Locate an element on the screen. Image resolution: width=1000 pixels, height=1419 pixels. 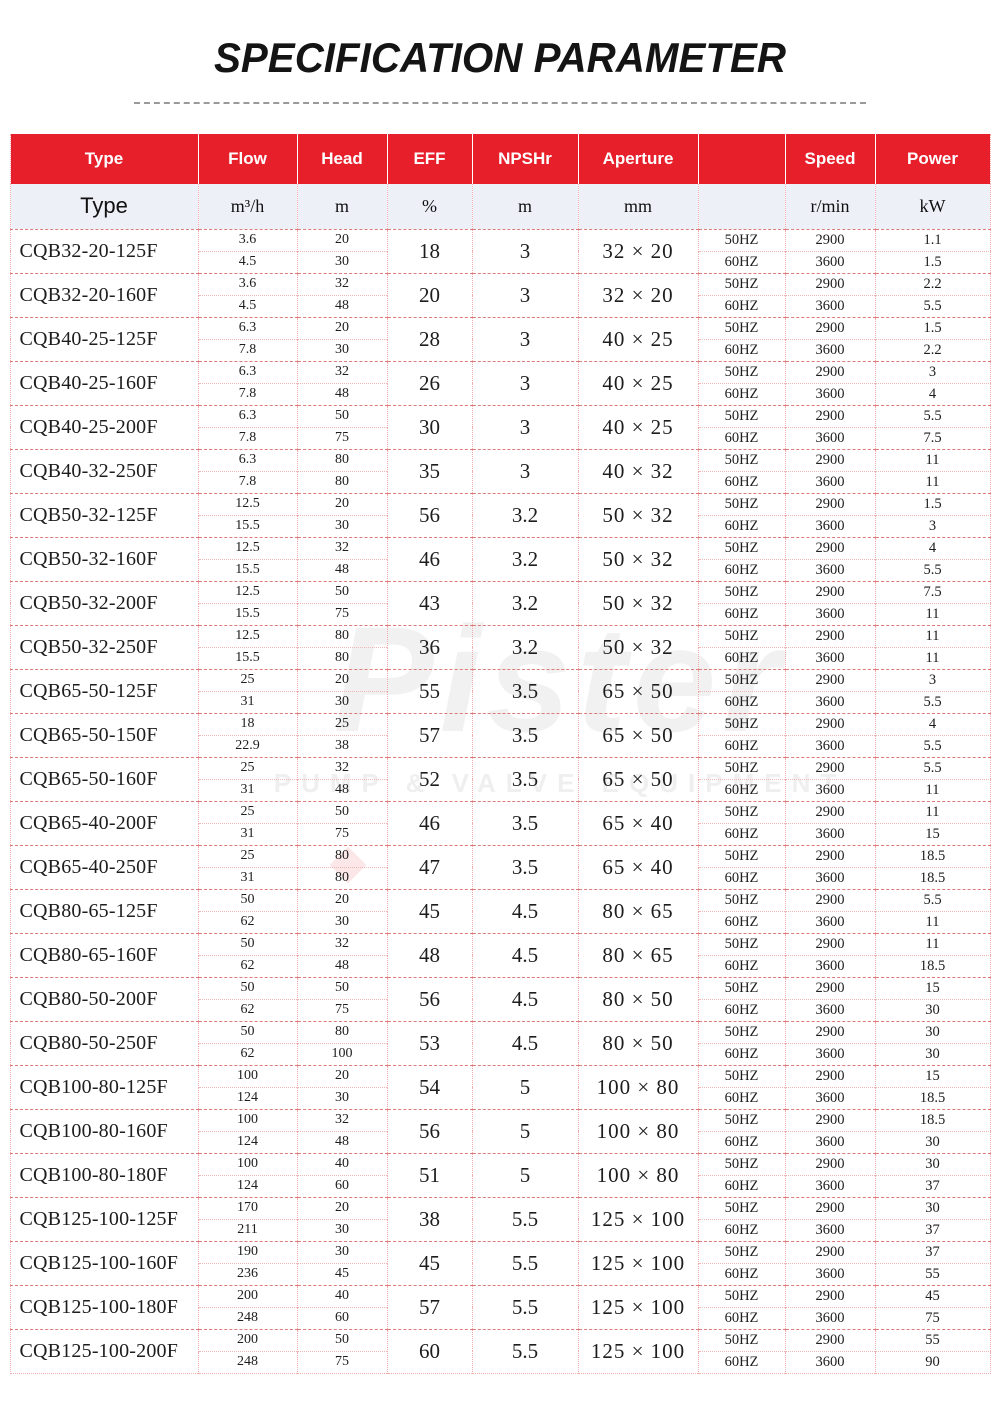
col-header-head: Head is located at coordinates (341, 159).